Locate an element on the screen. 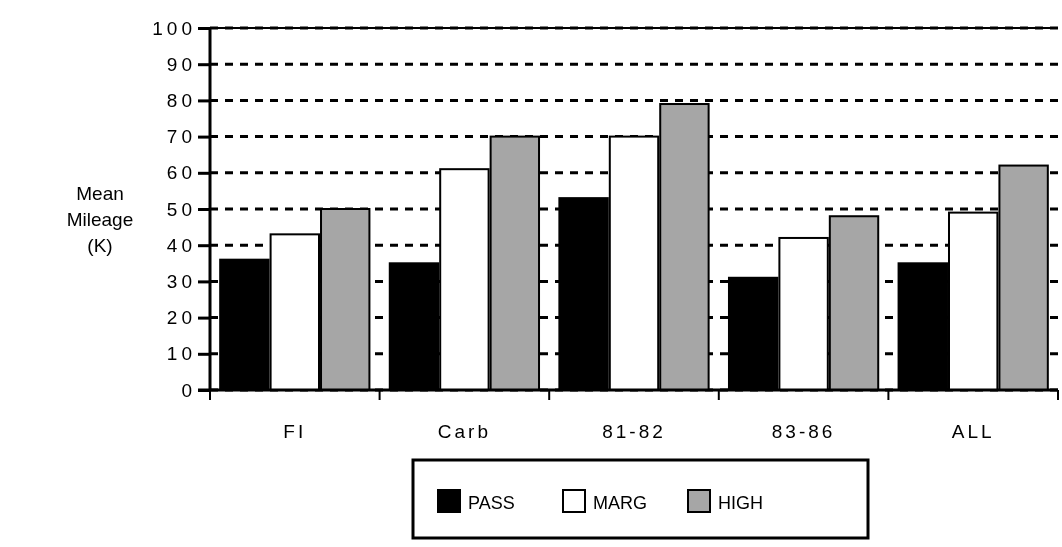  y-tick-label: 60 is located at coordinates (181, 173).